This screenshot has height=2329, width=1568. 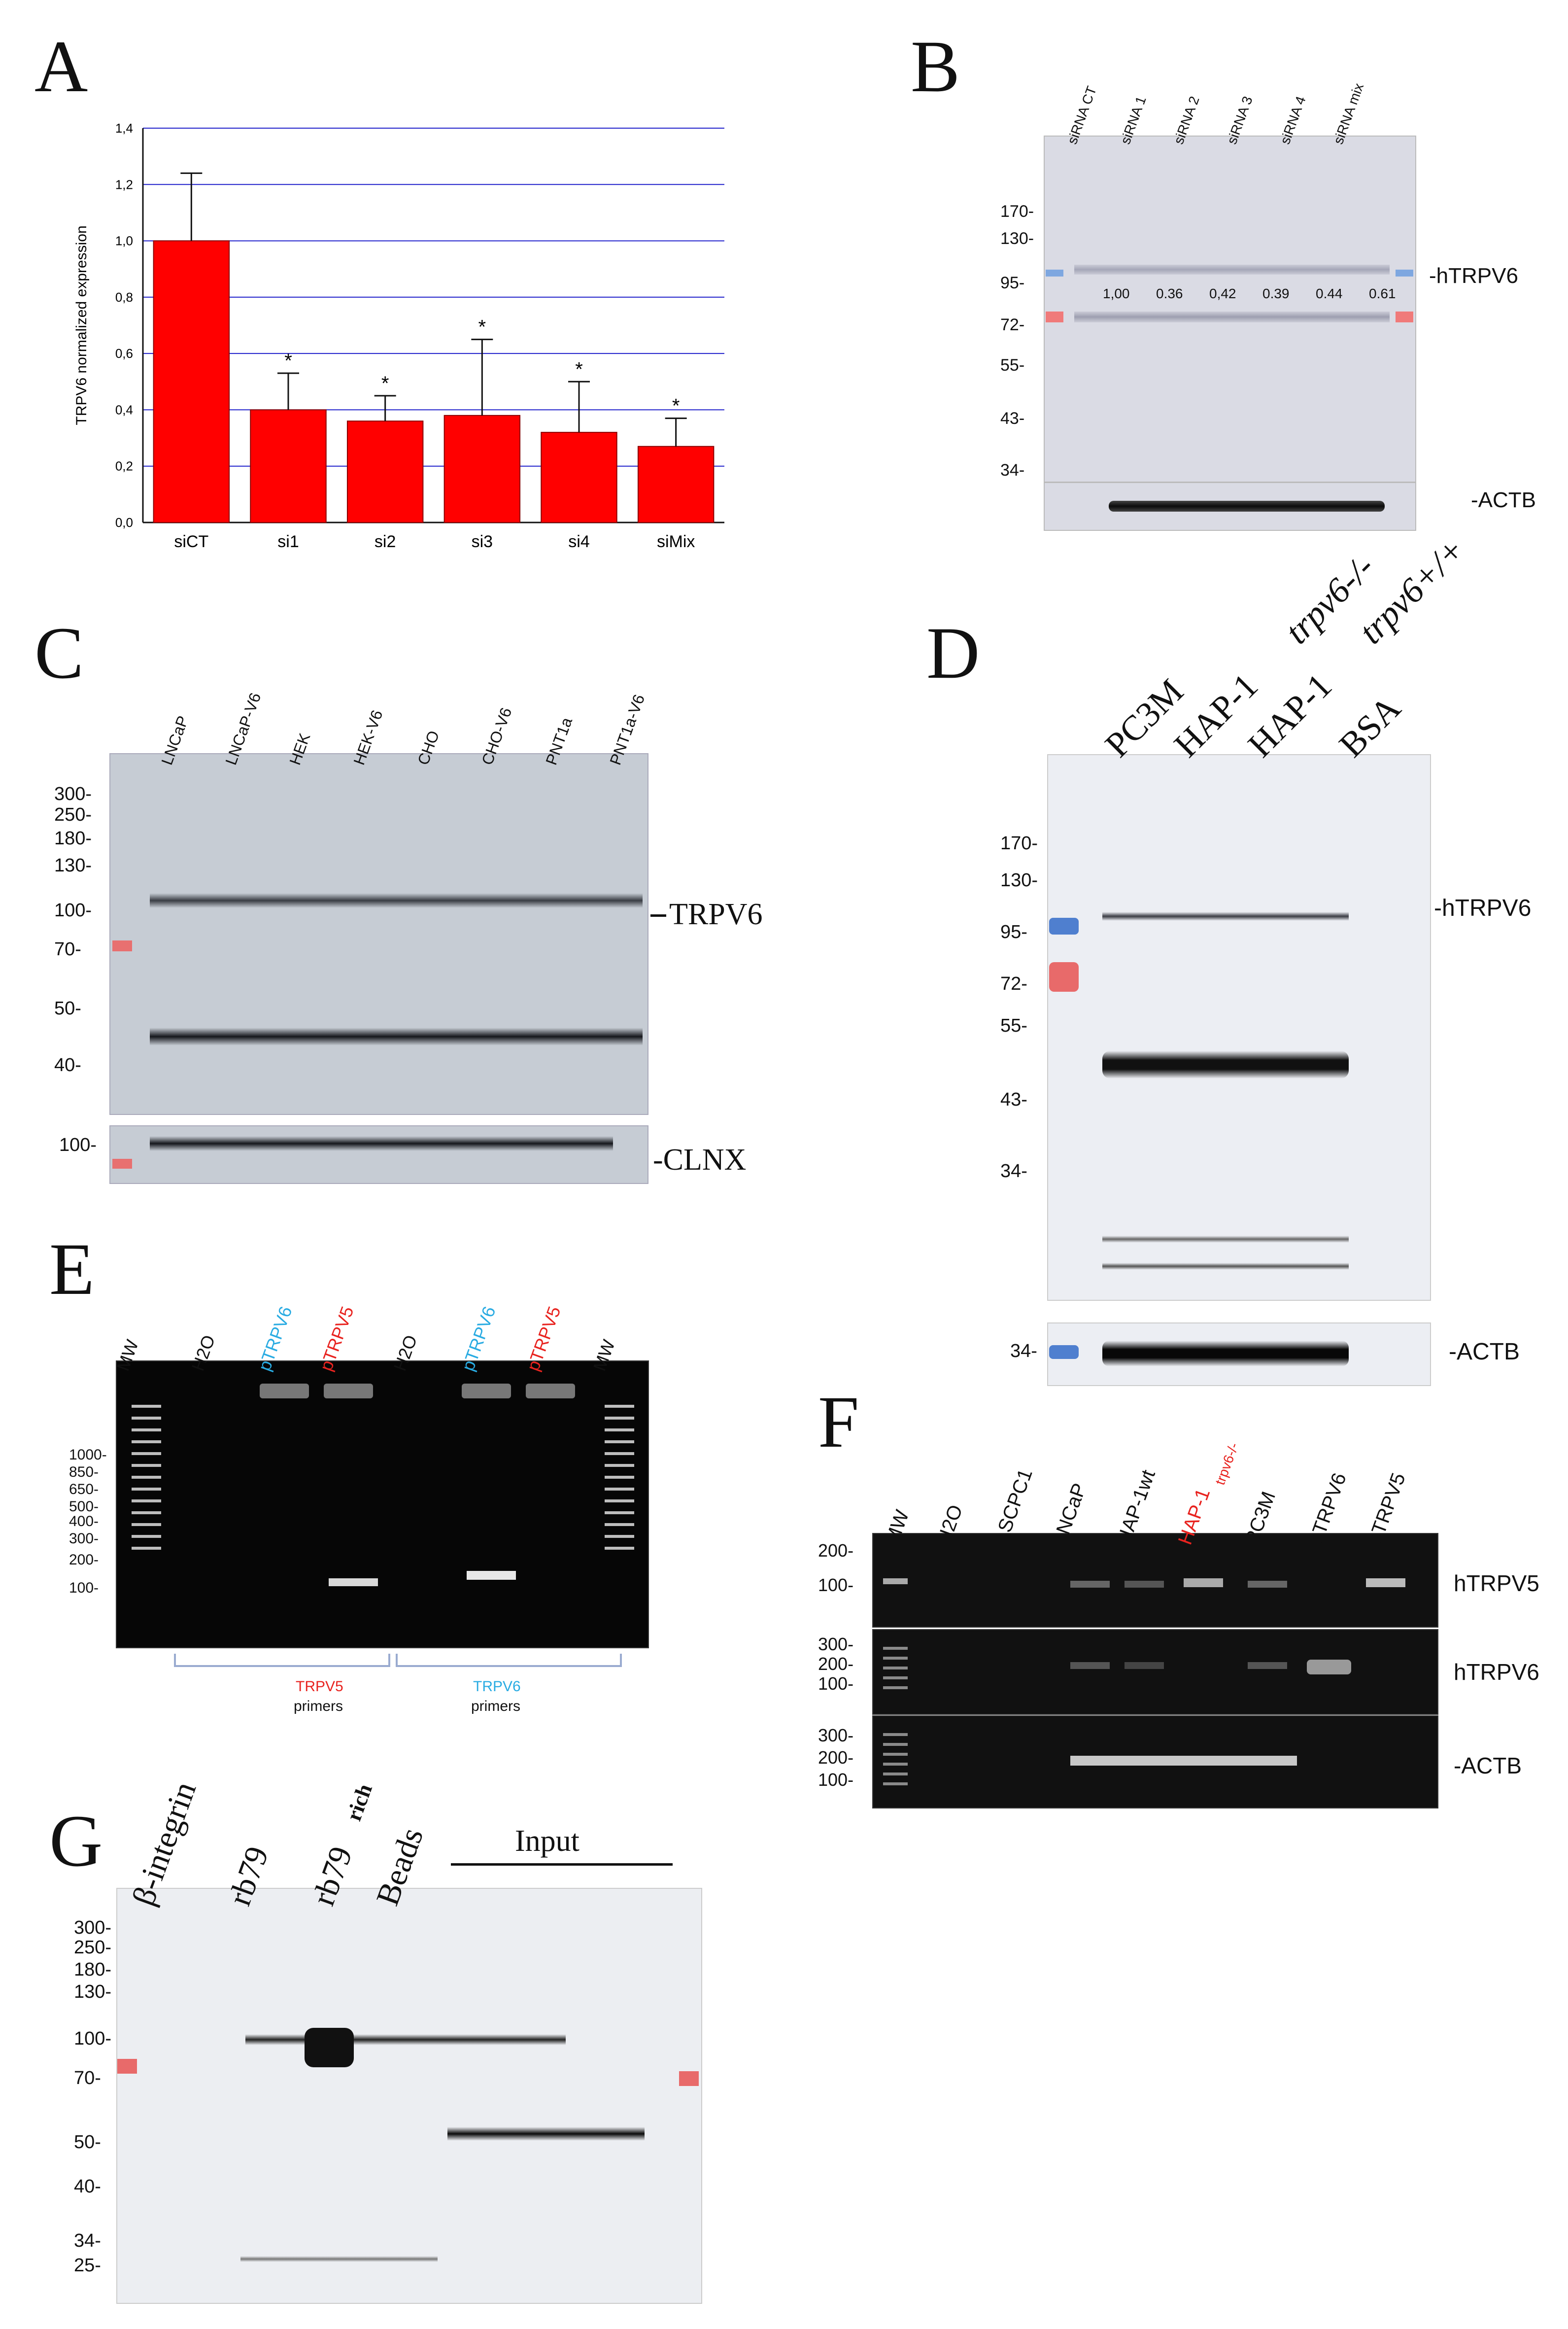 What do you see at coordinates (124, 184) in the screenshot?
I see `y-tick-label: 1,2` at bounding box center [124, 184].